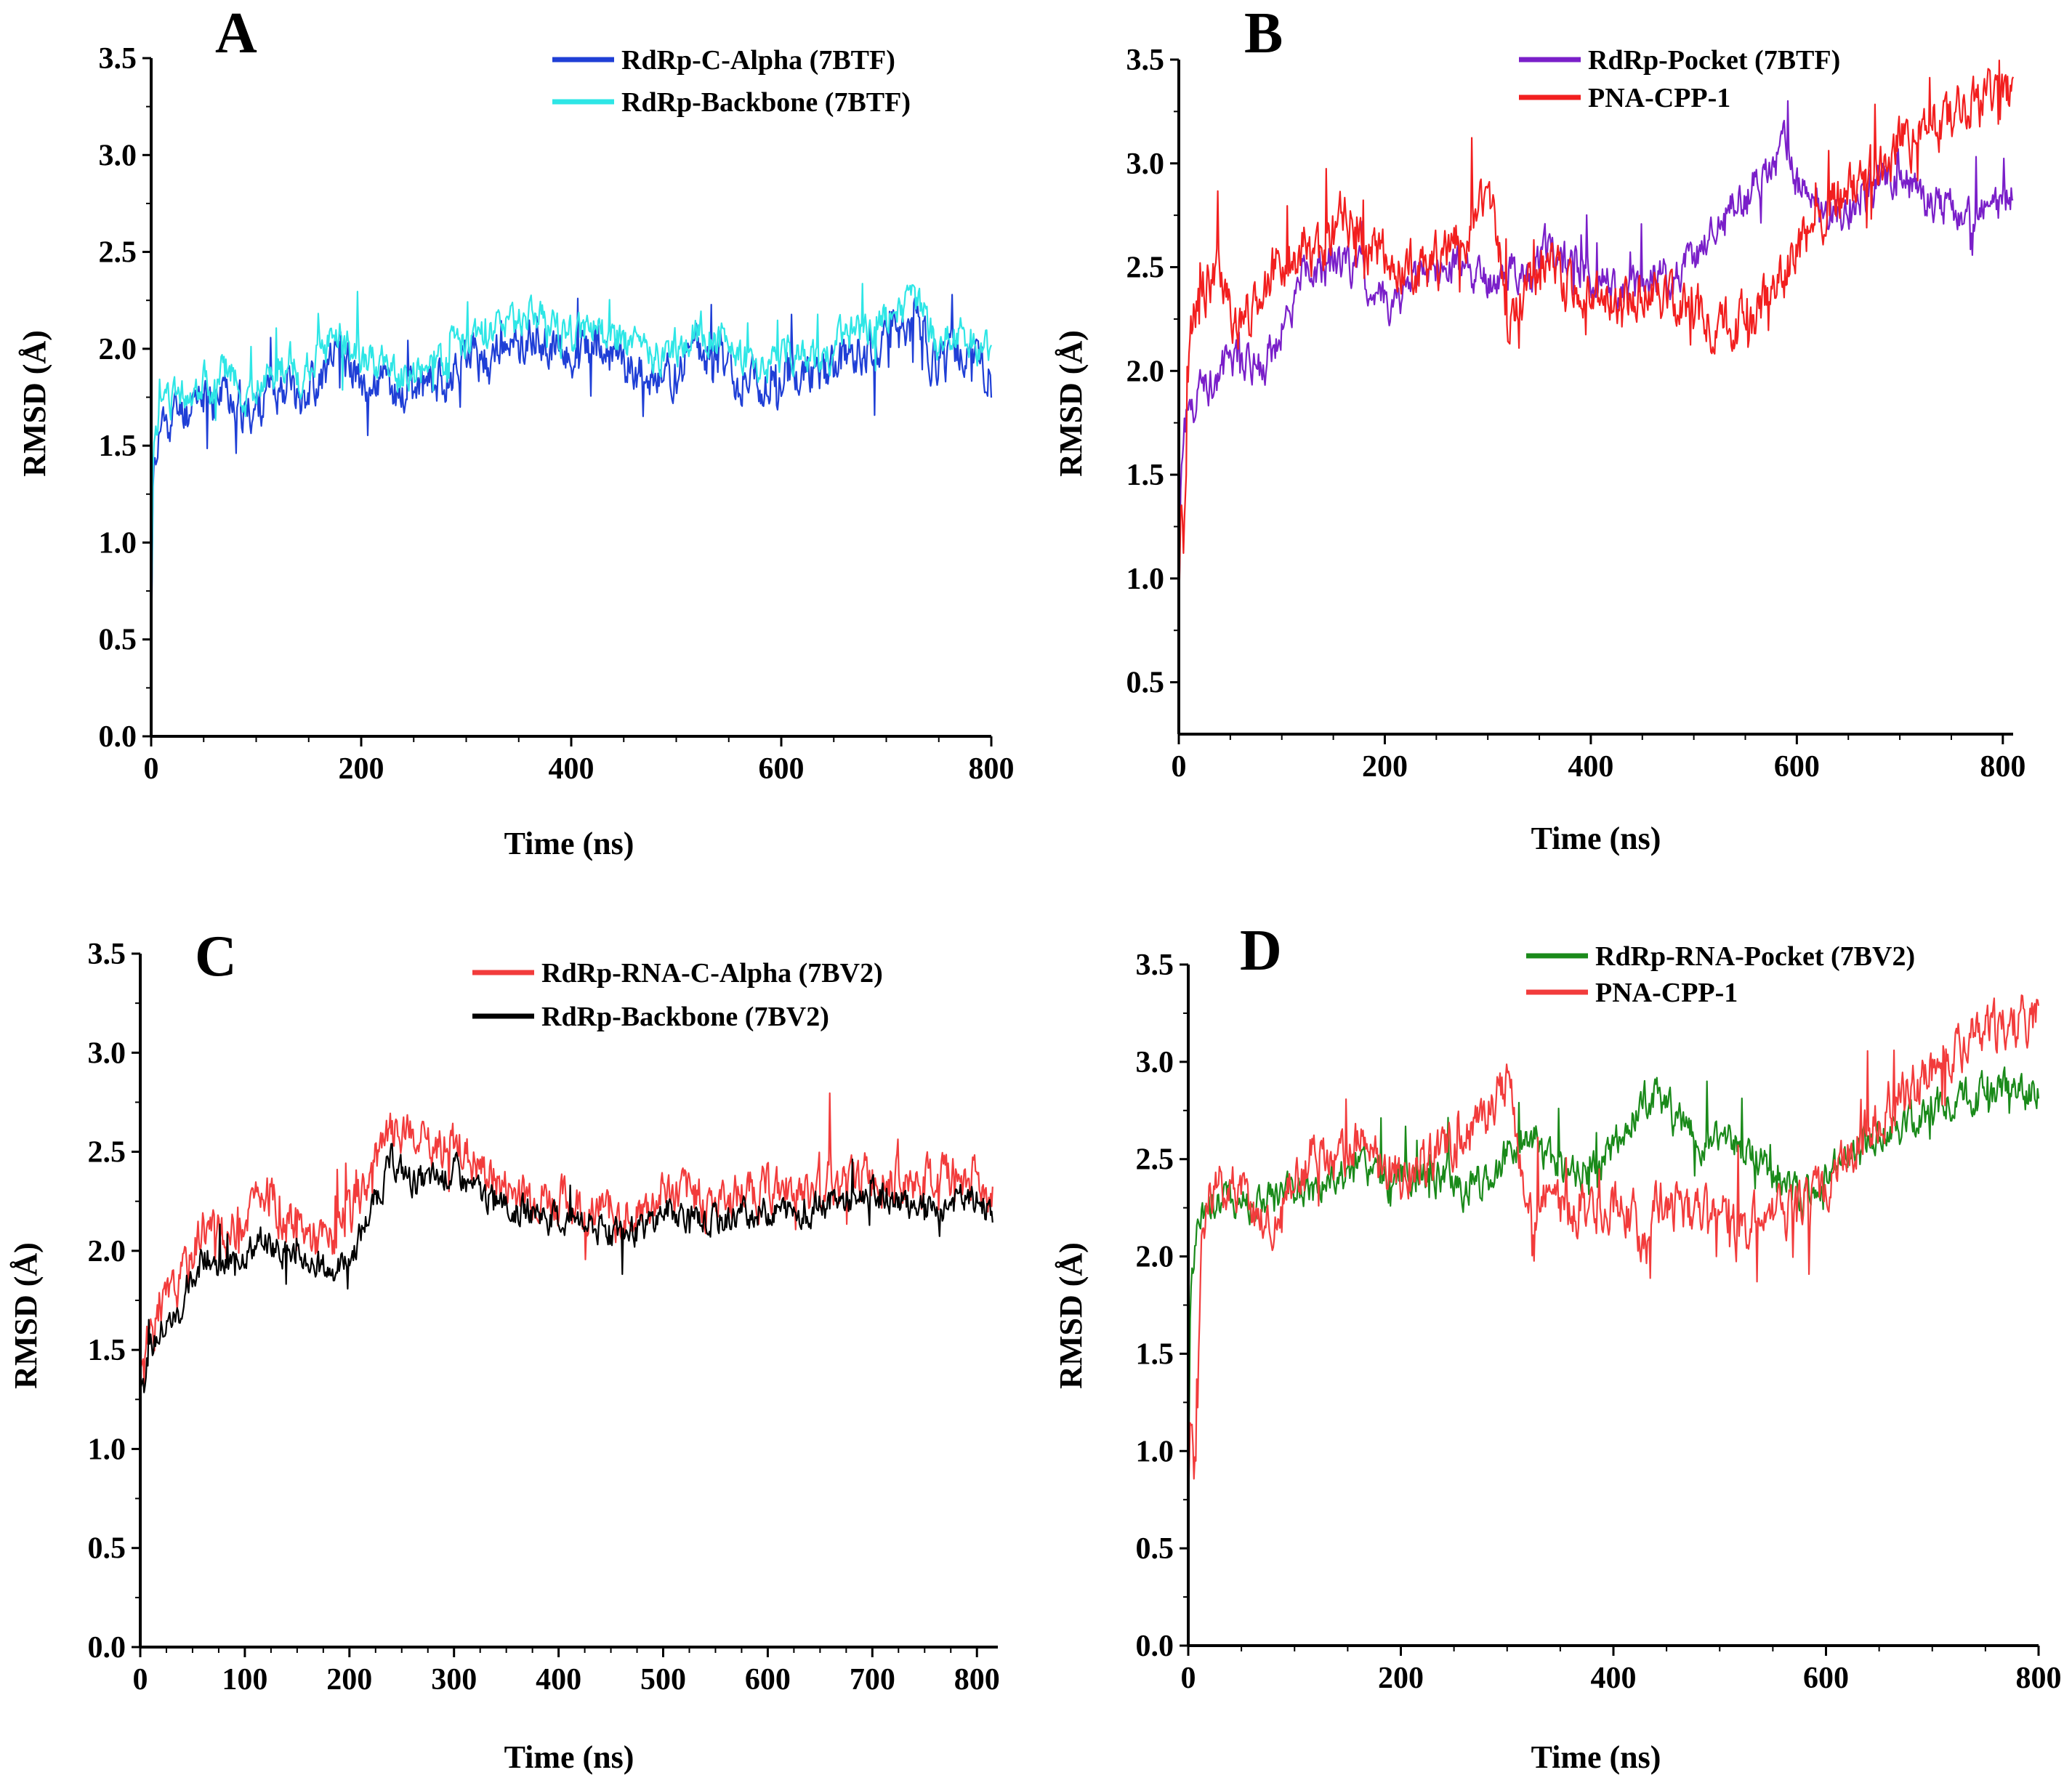 Image resolution: width=2072 pixels, height=1783 pixels. Describe the element at coordinates (454, 1680) in the screenshot. I see `x-tick-label: 300` at that location.